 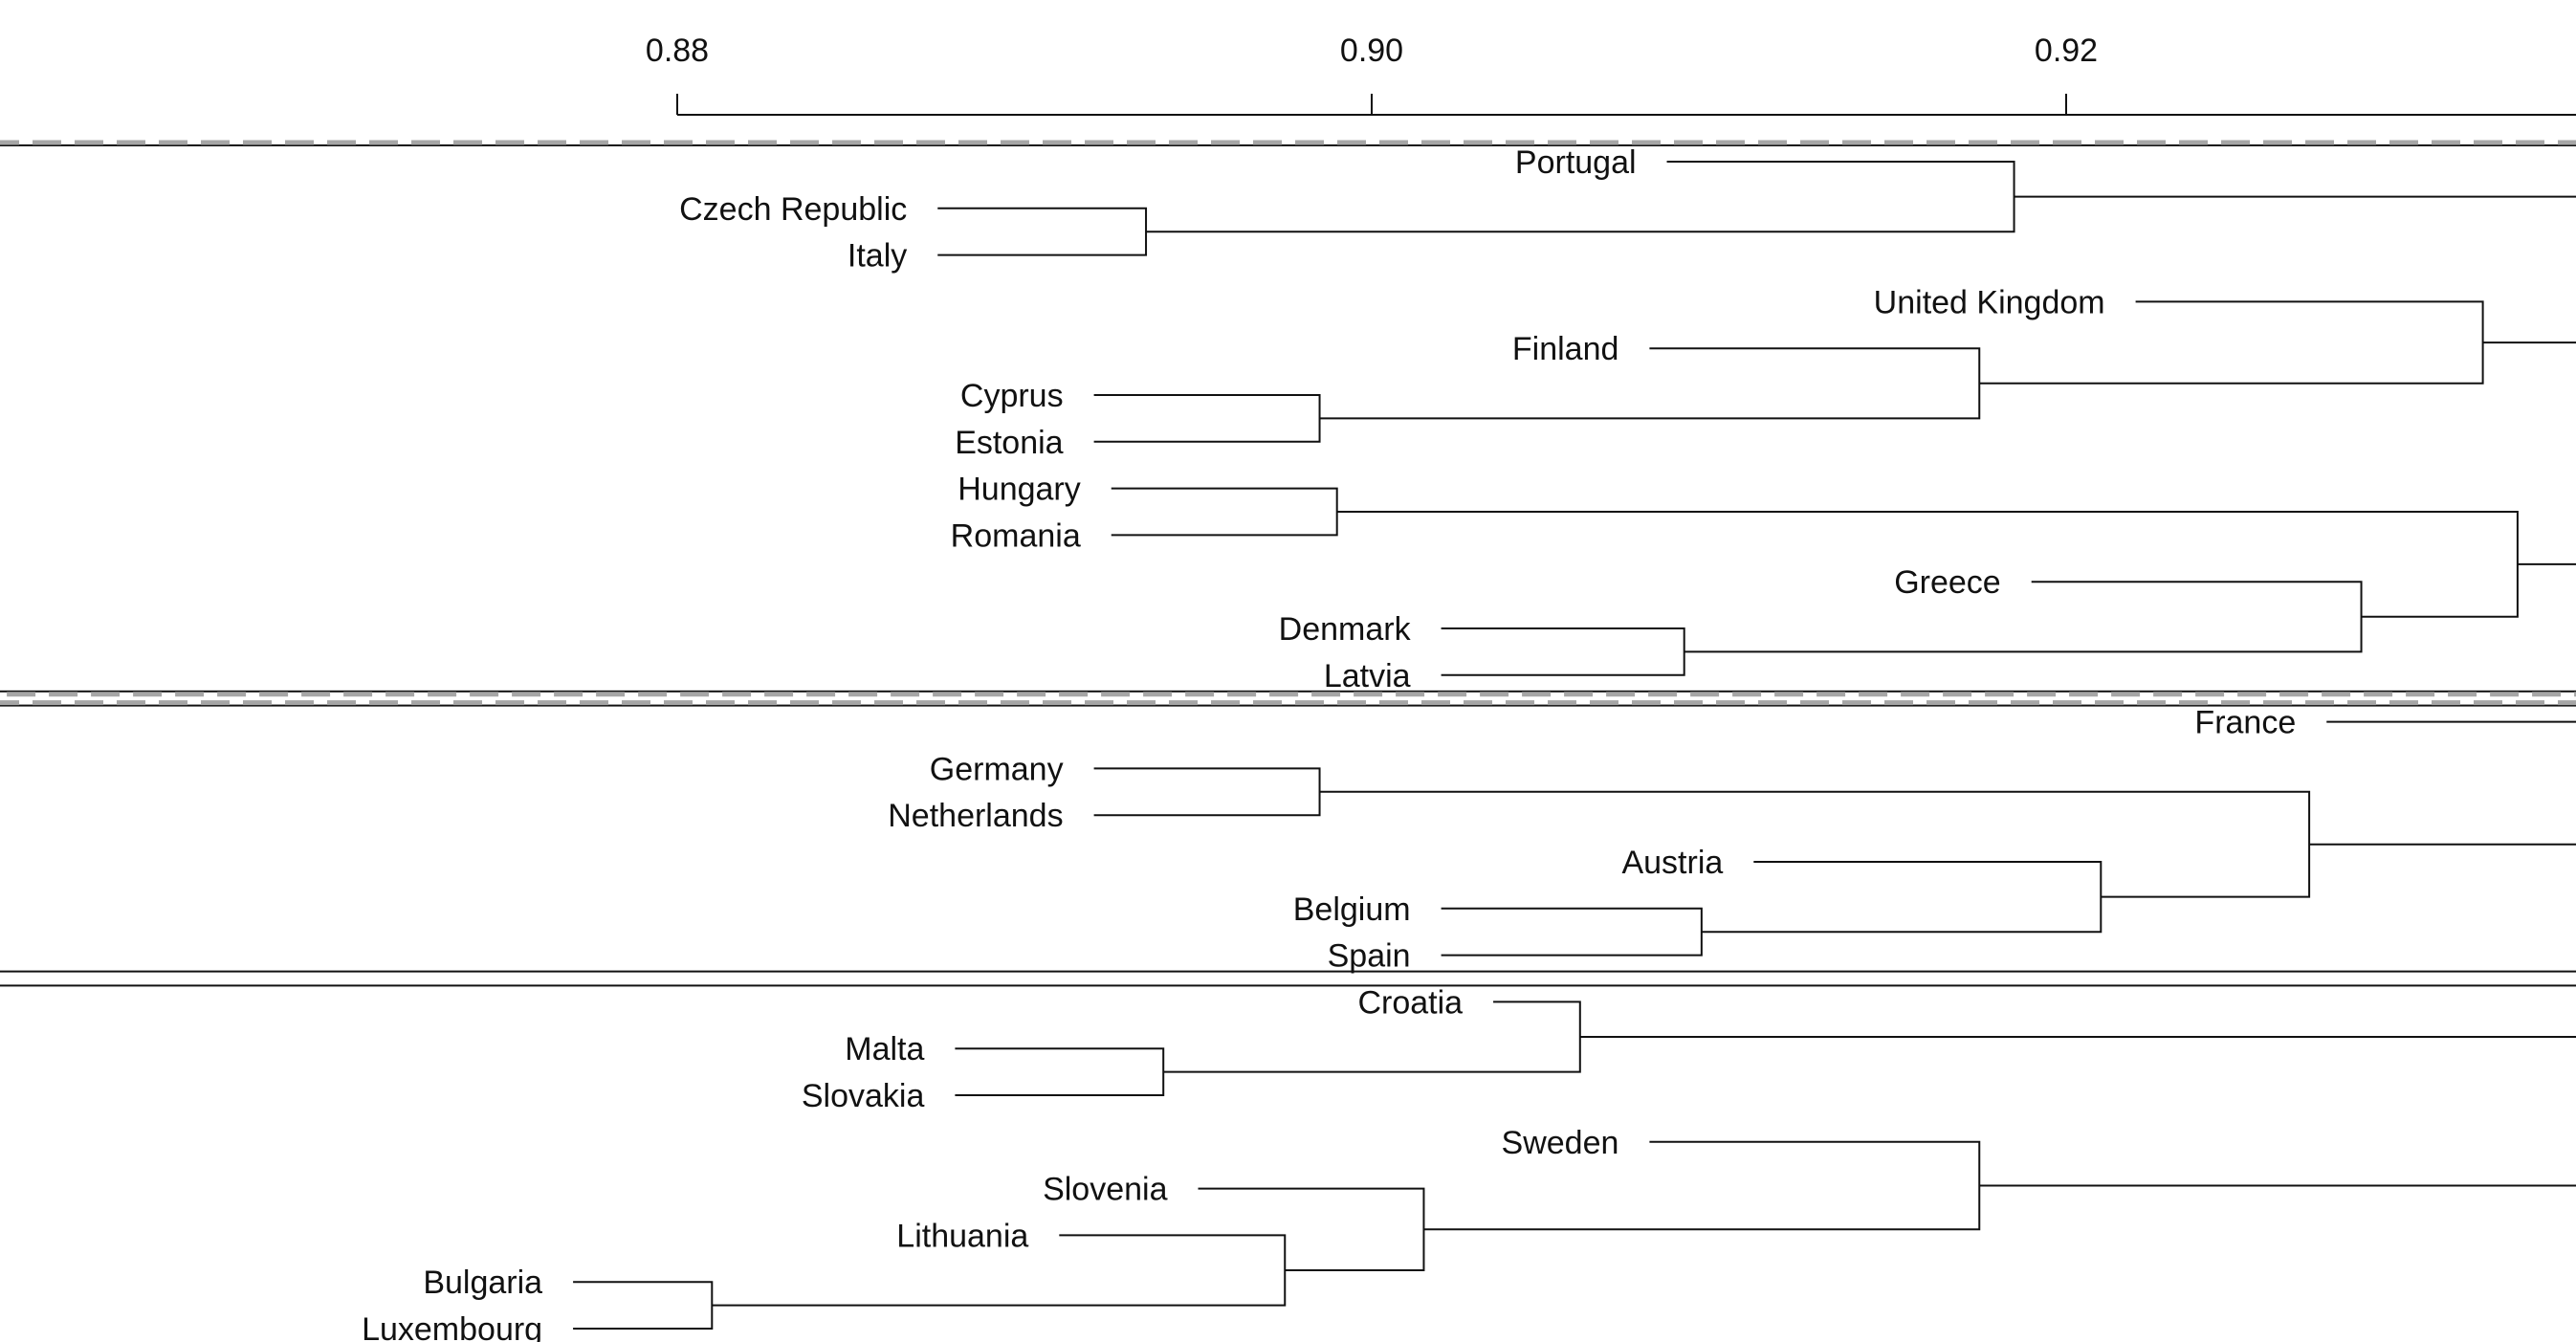 I want to click on leaf-label-slovakia: Slovakia, so click(x=863, y=1096).